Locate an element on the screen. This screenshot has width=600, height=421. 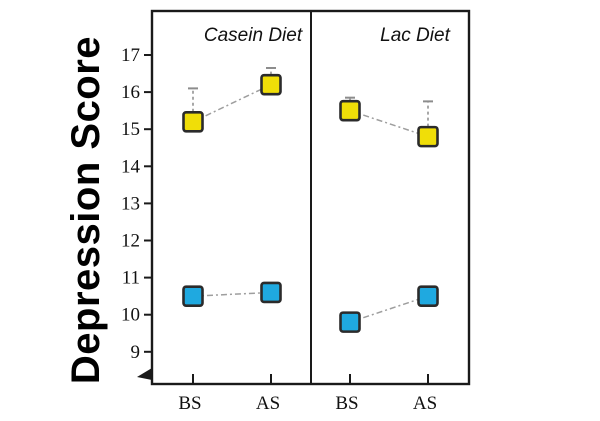
y-tick-label: 9 is located at coordinates (136, 352).